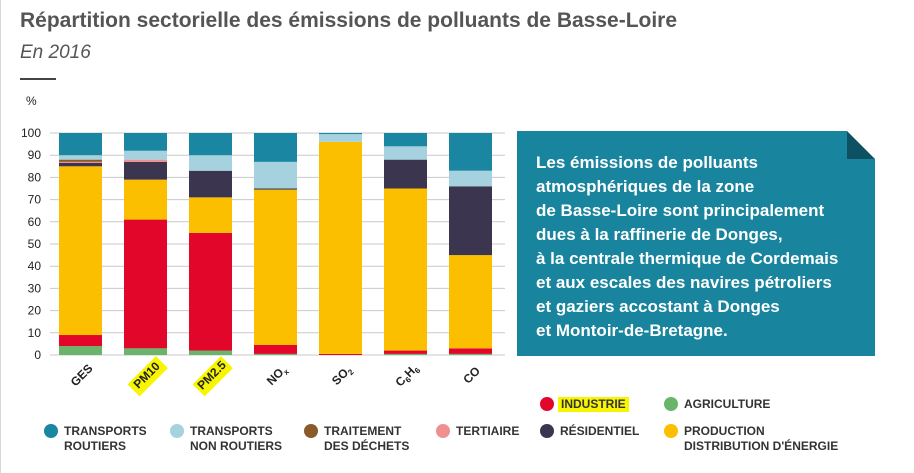  Describe the element at coordinates (593, 404) in the screenshot. I see `legend-label-industrie: INDUSTRIE` at that location.